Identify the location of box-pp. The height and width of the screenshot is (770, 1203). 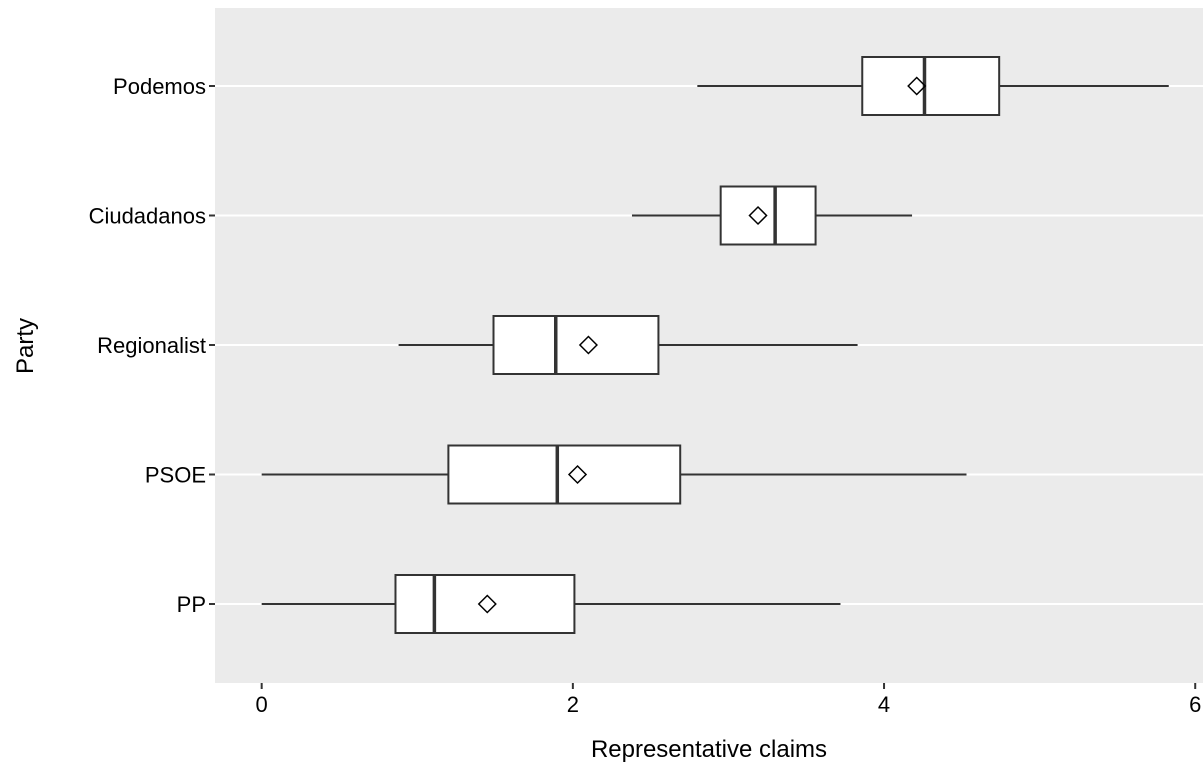
(551, 604).